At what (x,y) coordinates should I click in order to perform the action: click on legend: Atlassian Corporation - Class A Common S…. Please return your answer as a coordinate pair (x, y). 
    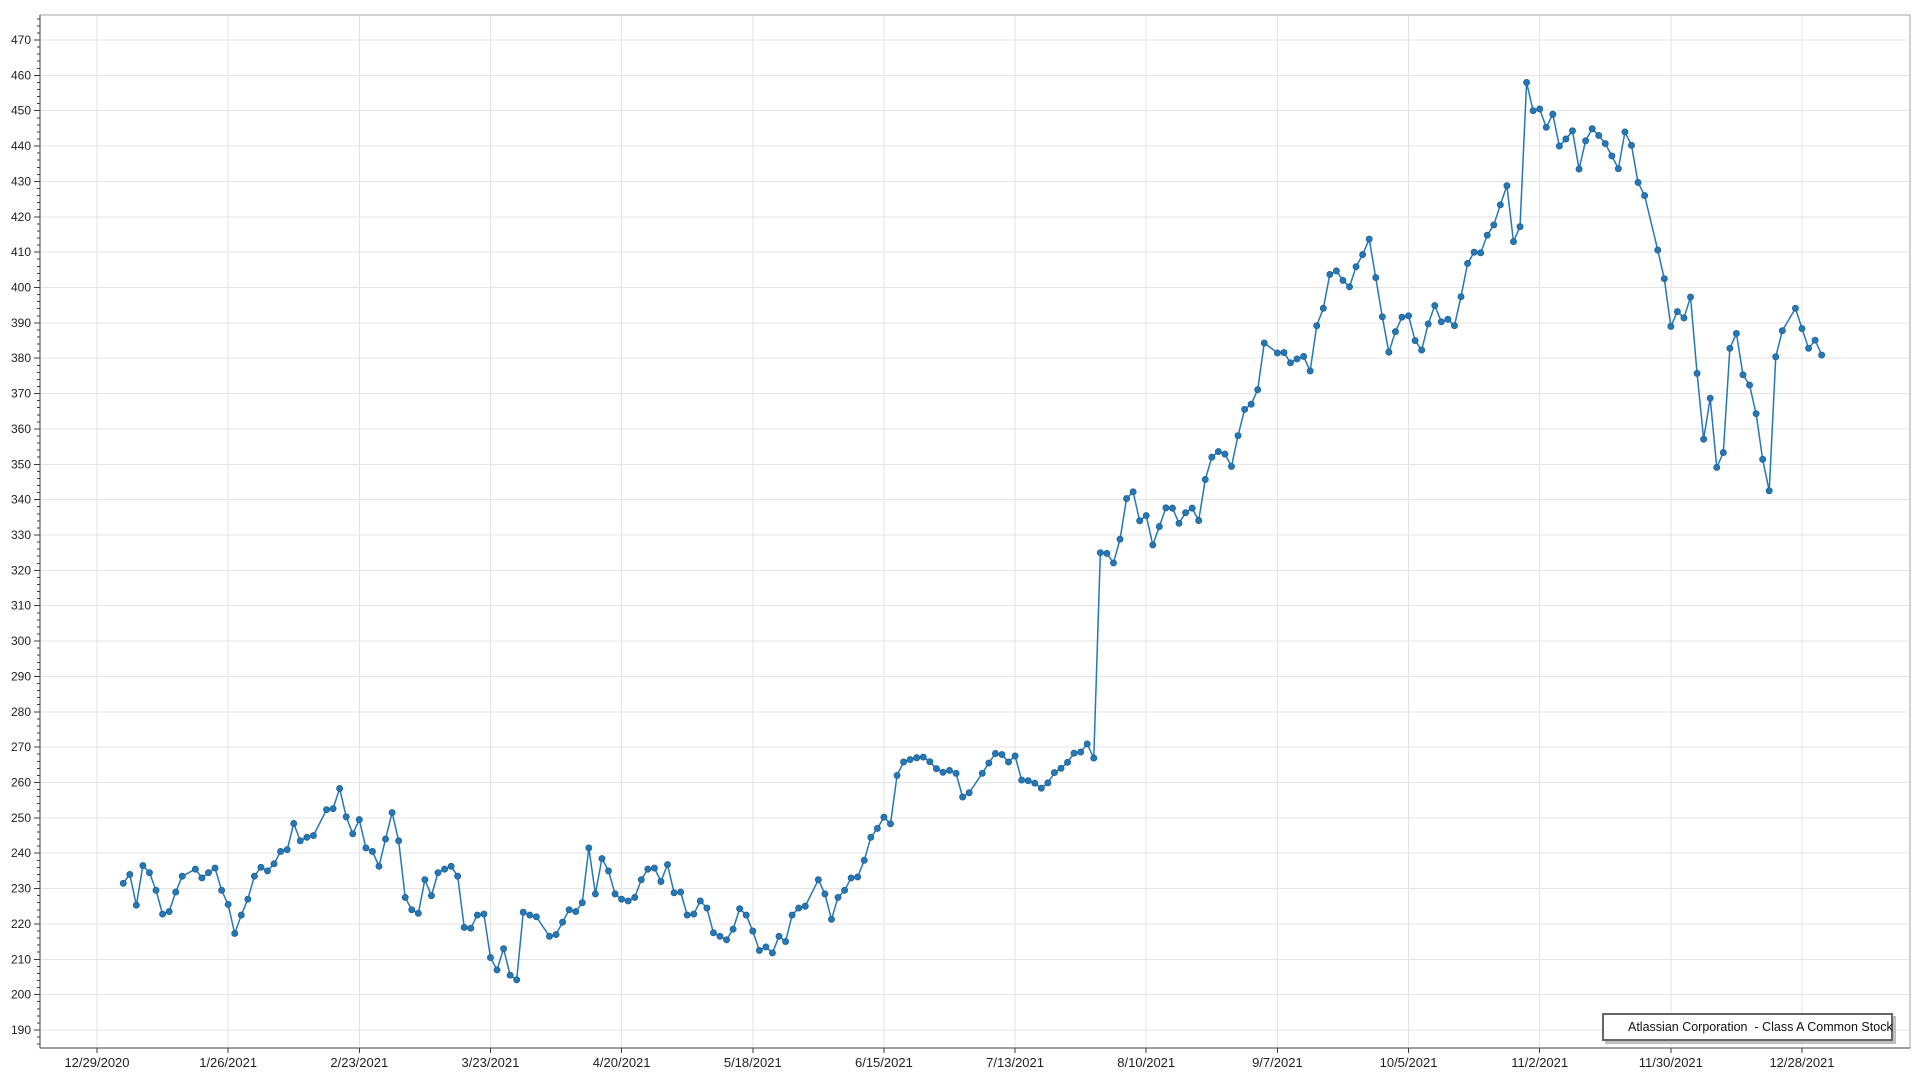
    Looking at the image, I should click on (1747, 1027).